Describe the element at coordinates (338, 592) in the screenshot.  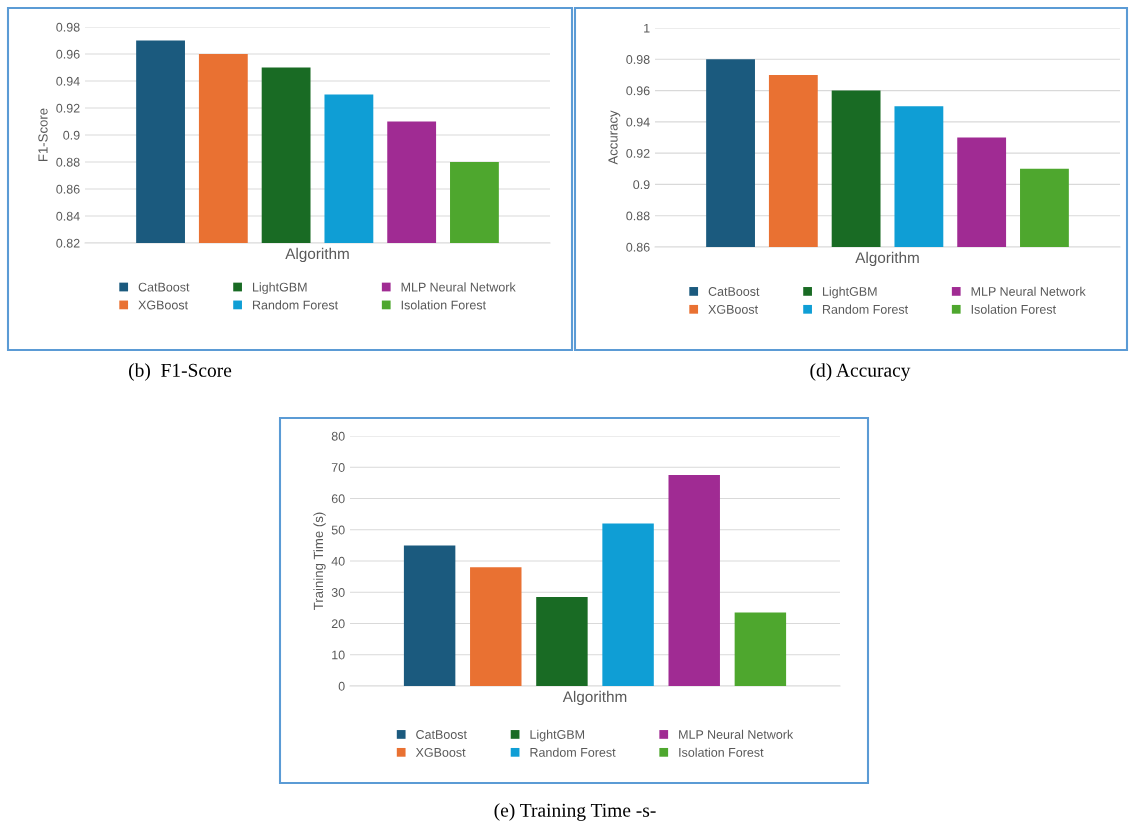
I see `y-tick-label: 30` at that location.